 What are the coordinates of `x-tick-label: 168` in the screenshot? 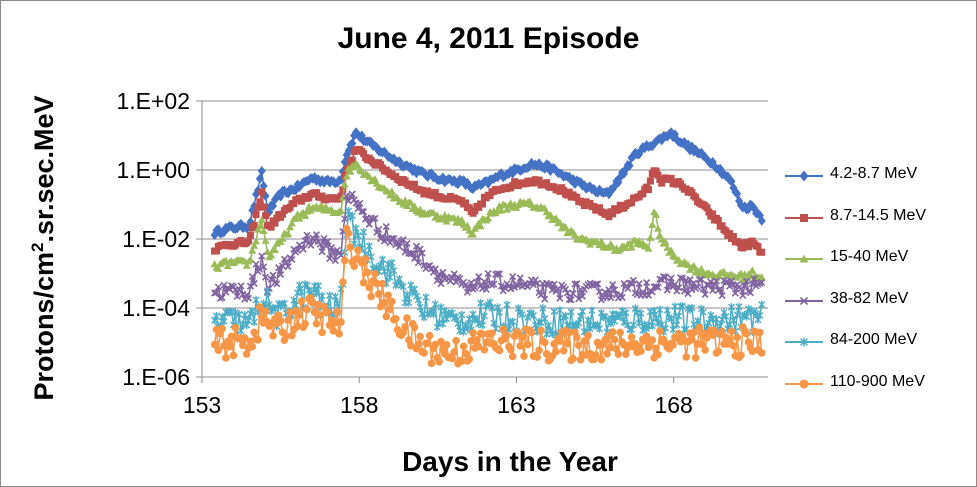 It's located at (673, 405).